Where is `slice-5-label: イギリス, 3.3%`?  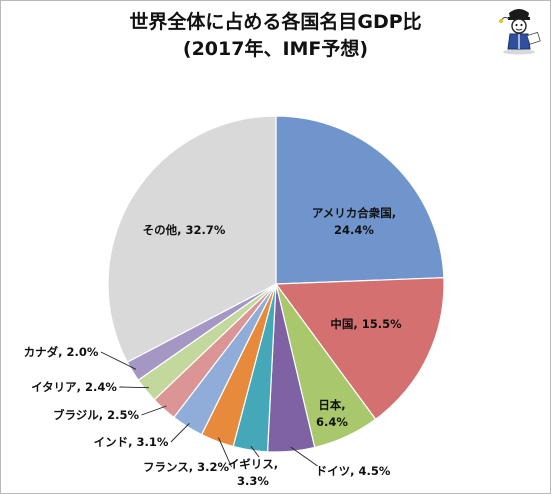
slice-5-label: イギリス, 3.3% is located at coordinates (253, 472).